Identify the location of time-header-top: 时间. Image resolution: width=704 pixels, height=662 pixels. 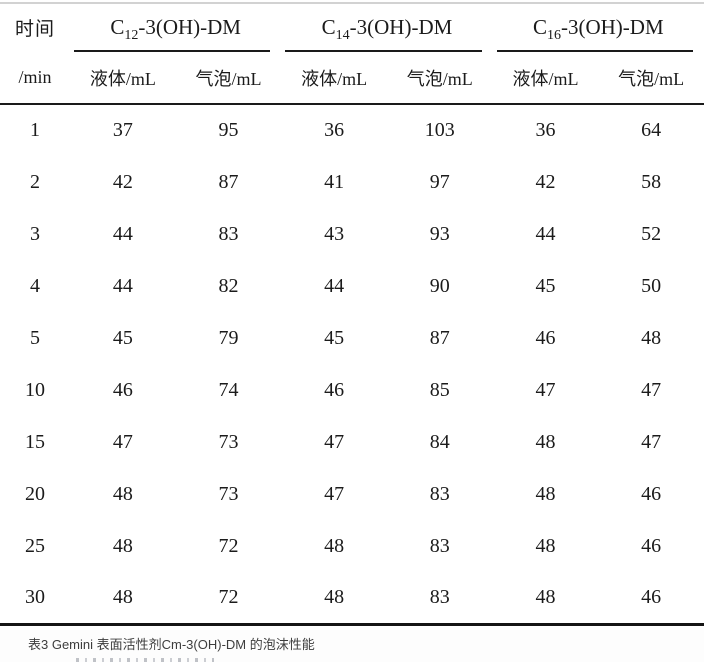
(34, 29).